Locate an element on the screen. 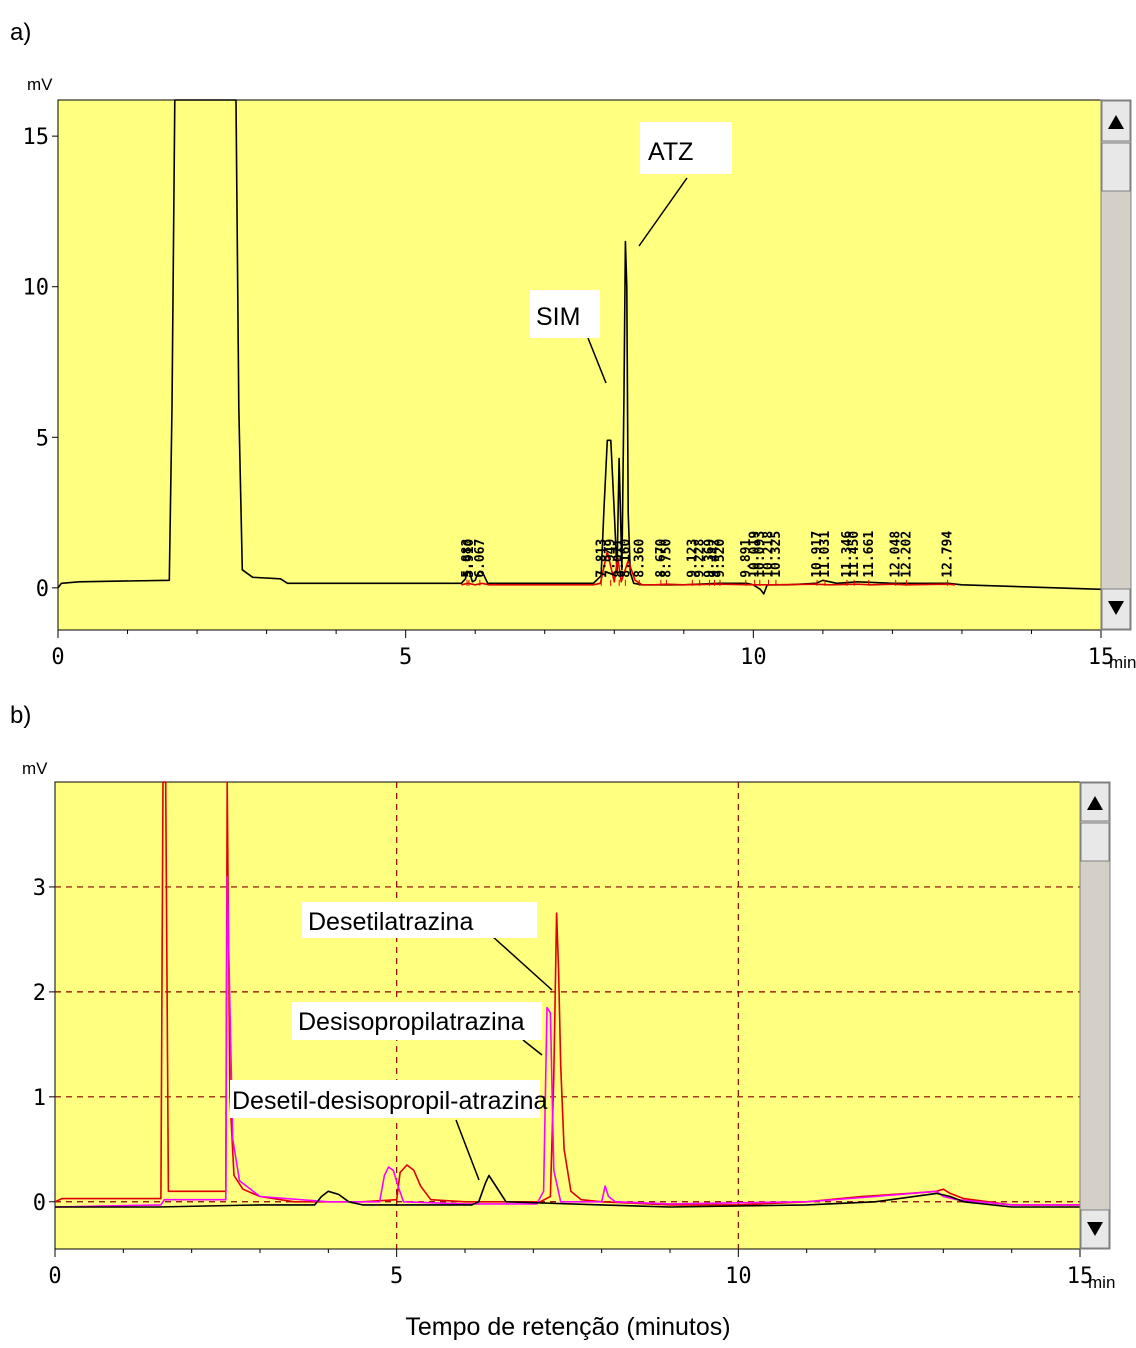 The image size is (1136, 1348). sim-callout: SIM is located at coordinates (558, 317).